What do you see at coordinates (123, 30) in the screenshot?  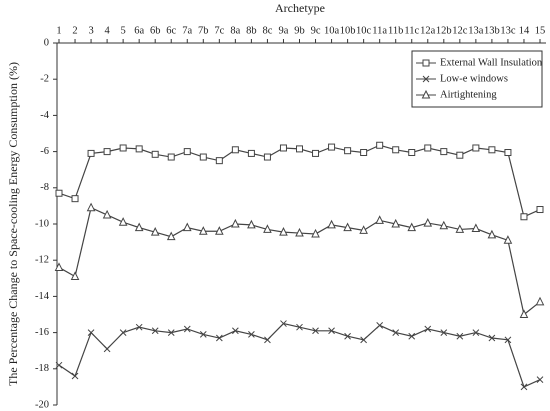 I see `x-tick-label: 5` at bounding box center [123, 30].